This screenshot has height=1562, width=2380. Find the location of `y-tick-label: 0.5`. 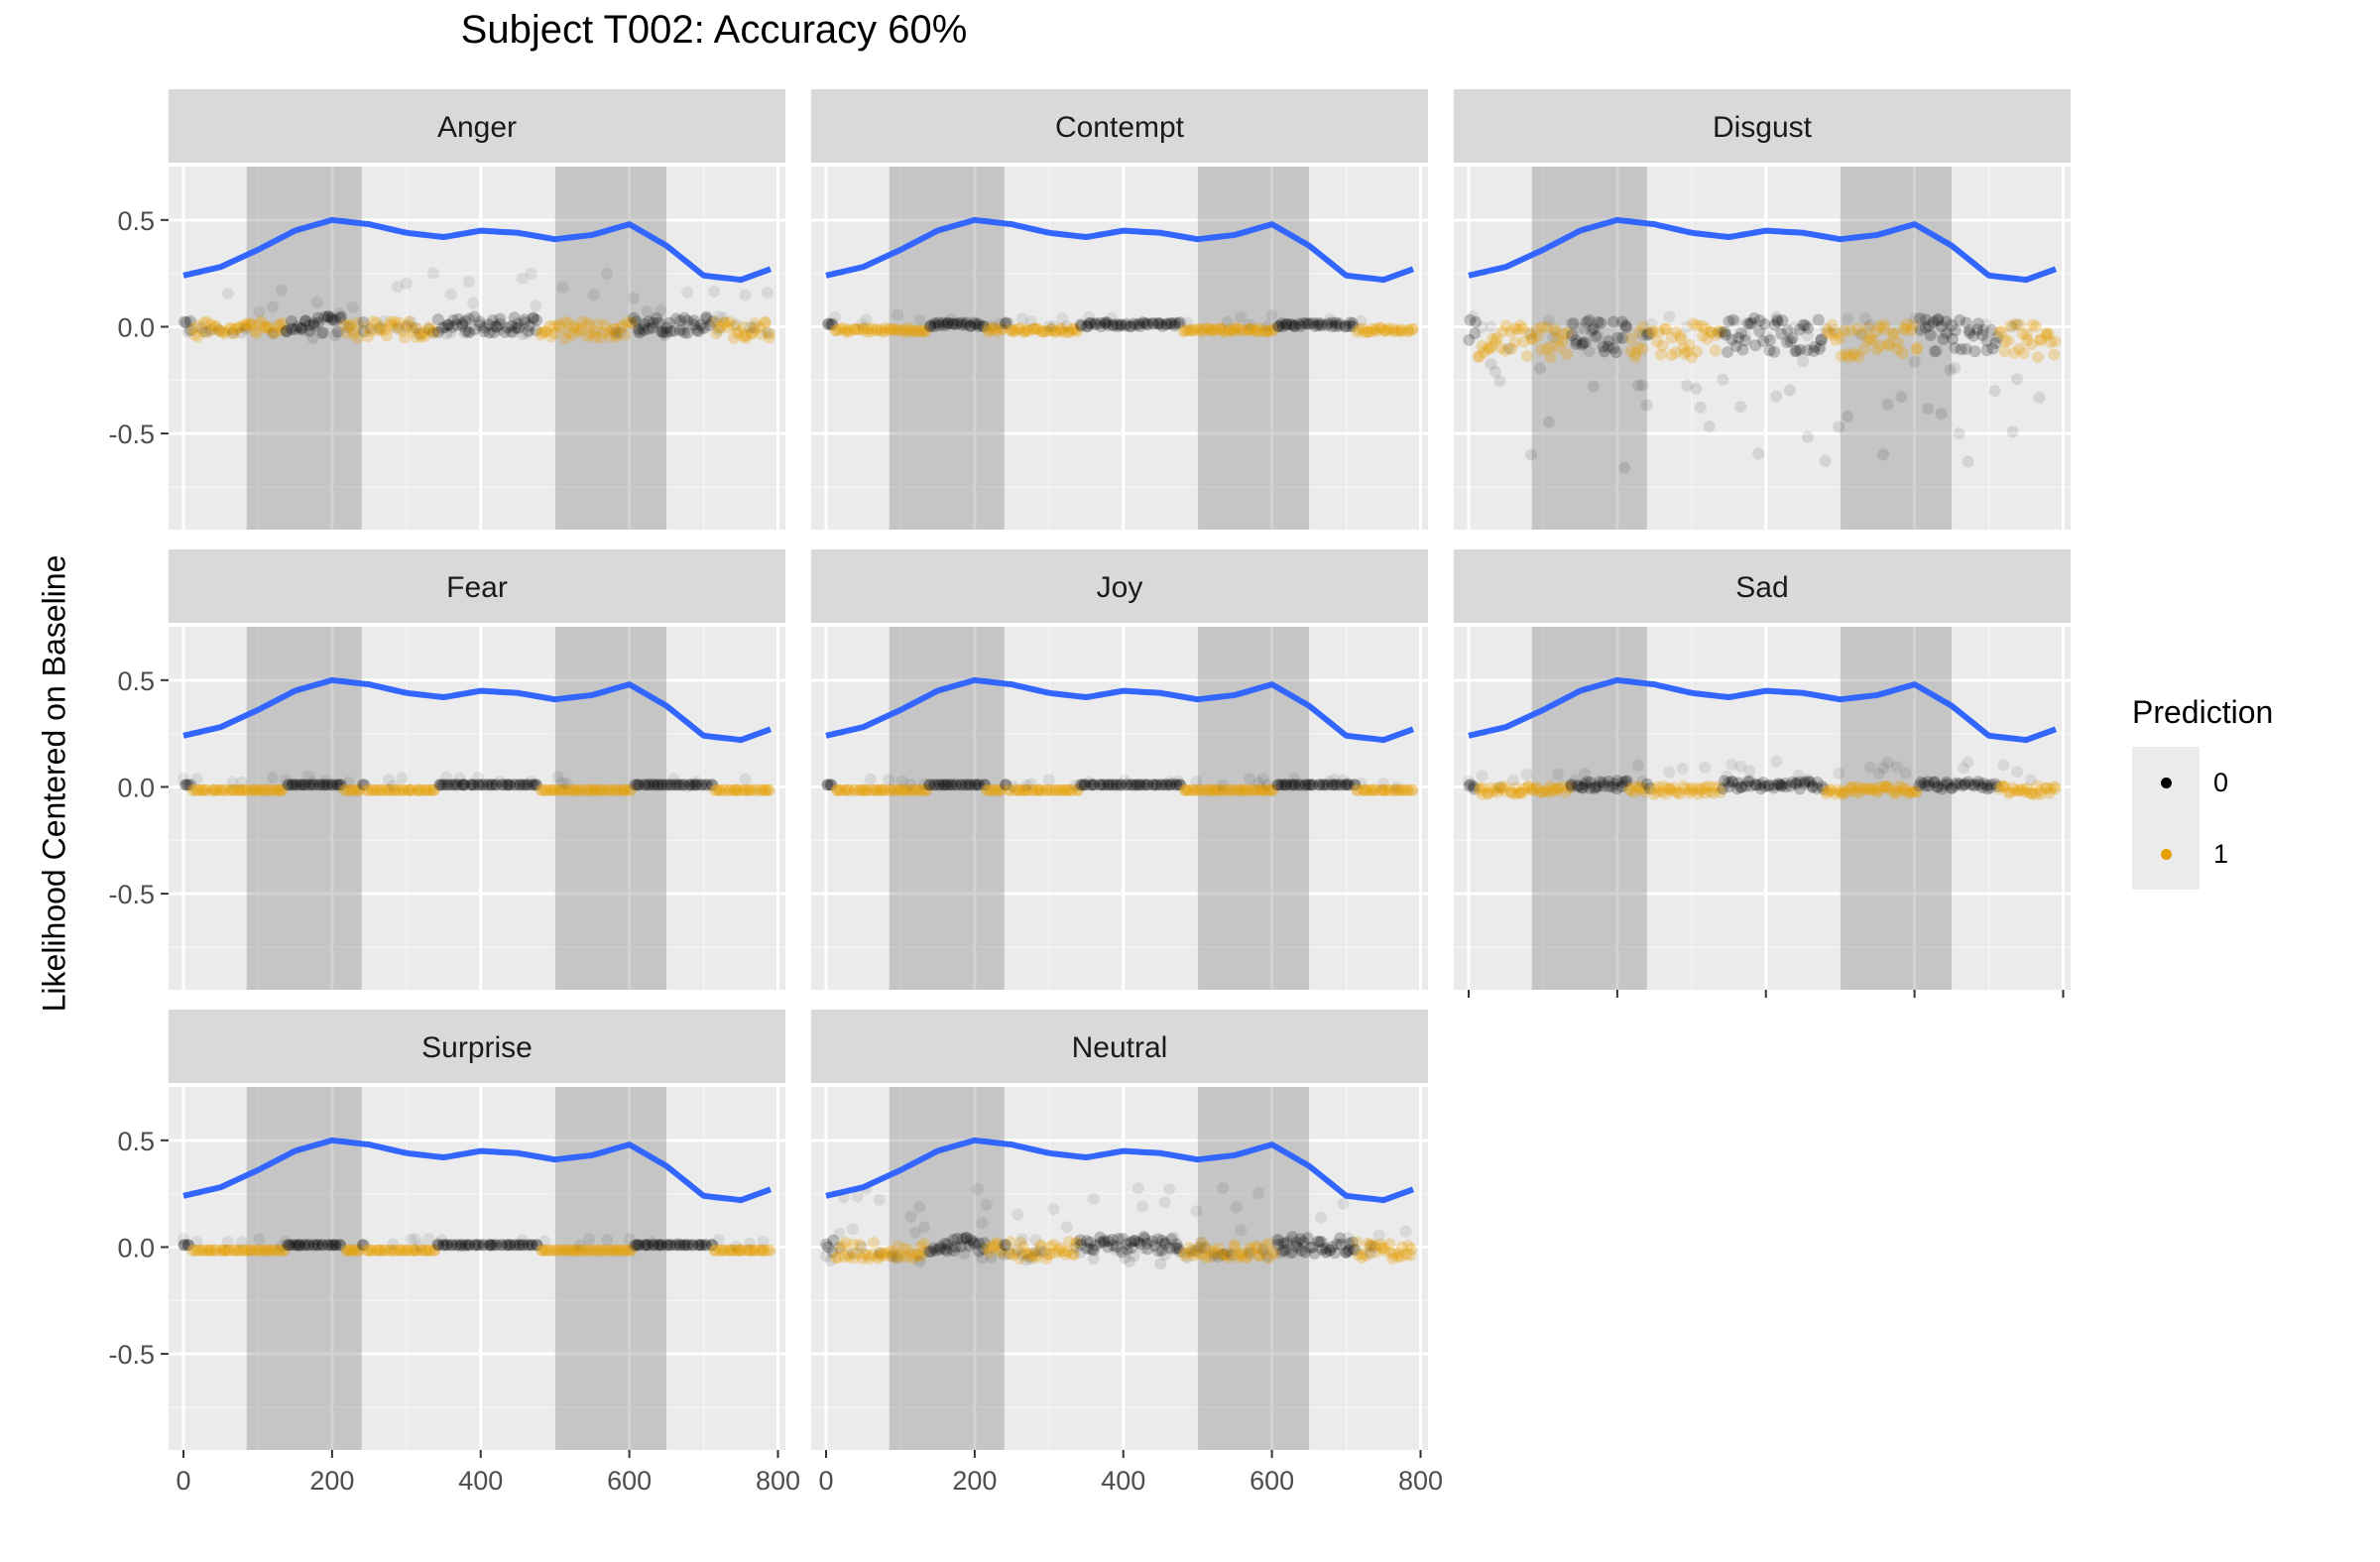

y-tick-label: 0.5 is located at coordinates (136, 221).